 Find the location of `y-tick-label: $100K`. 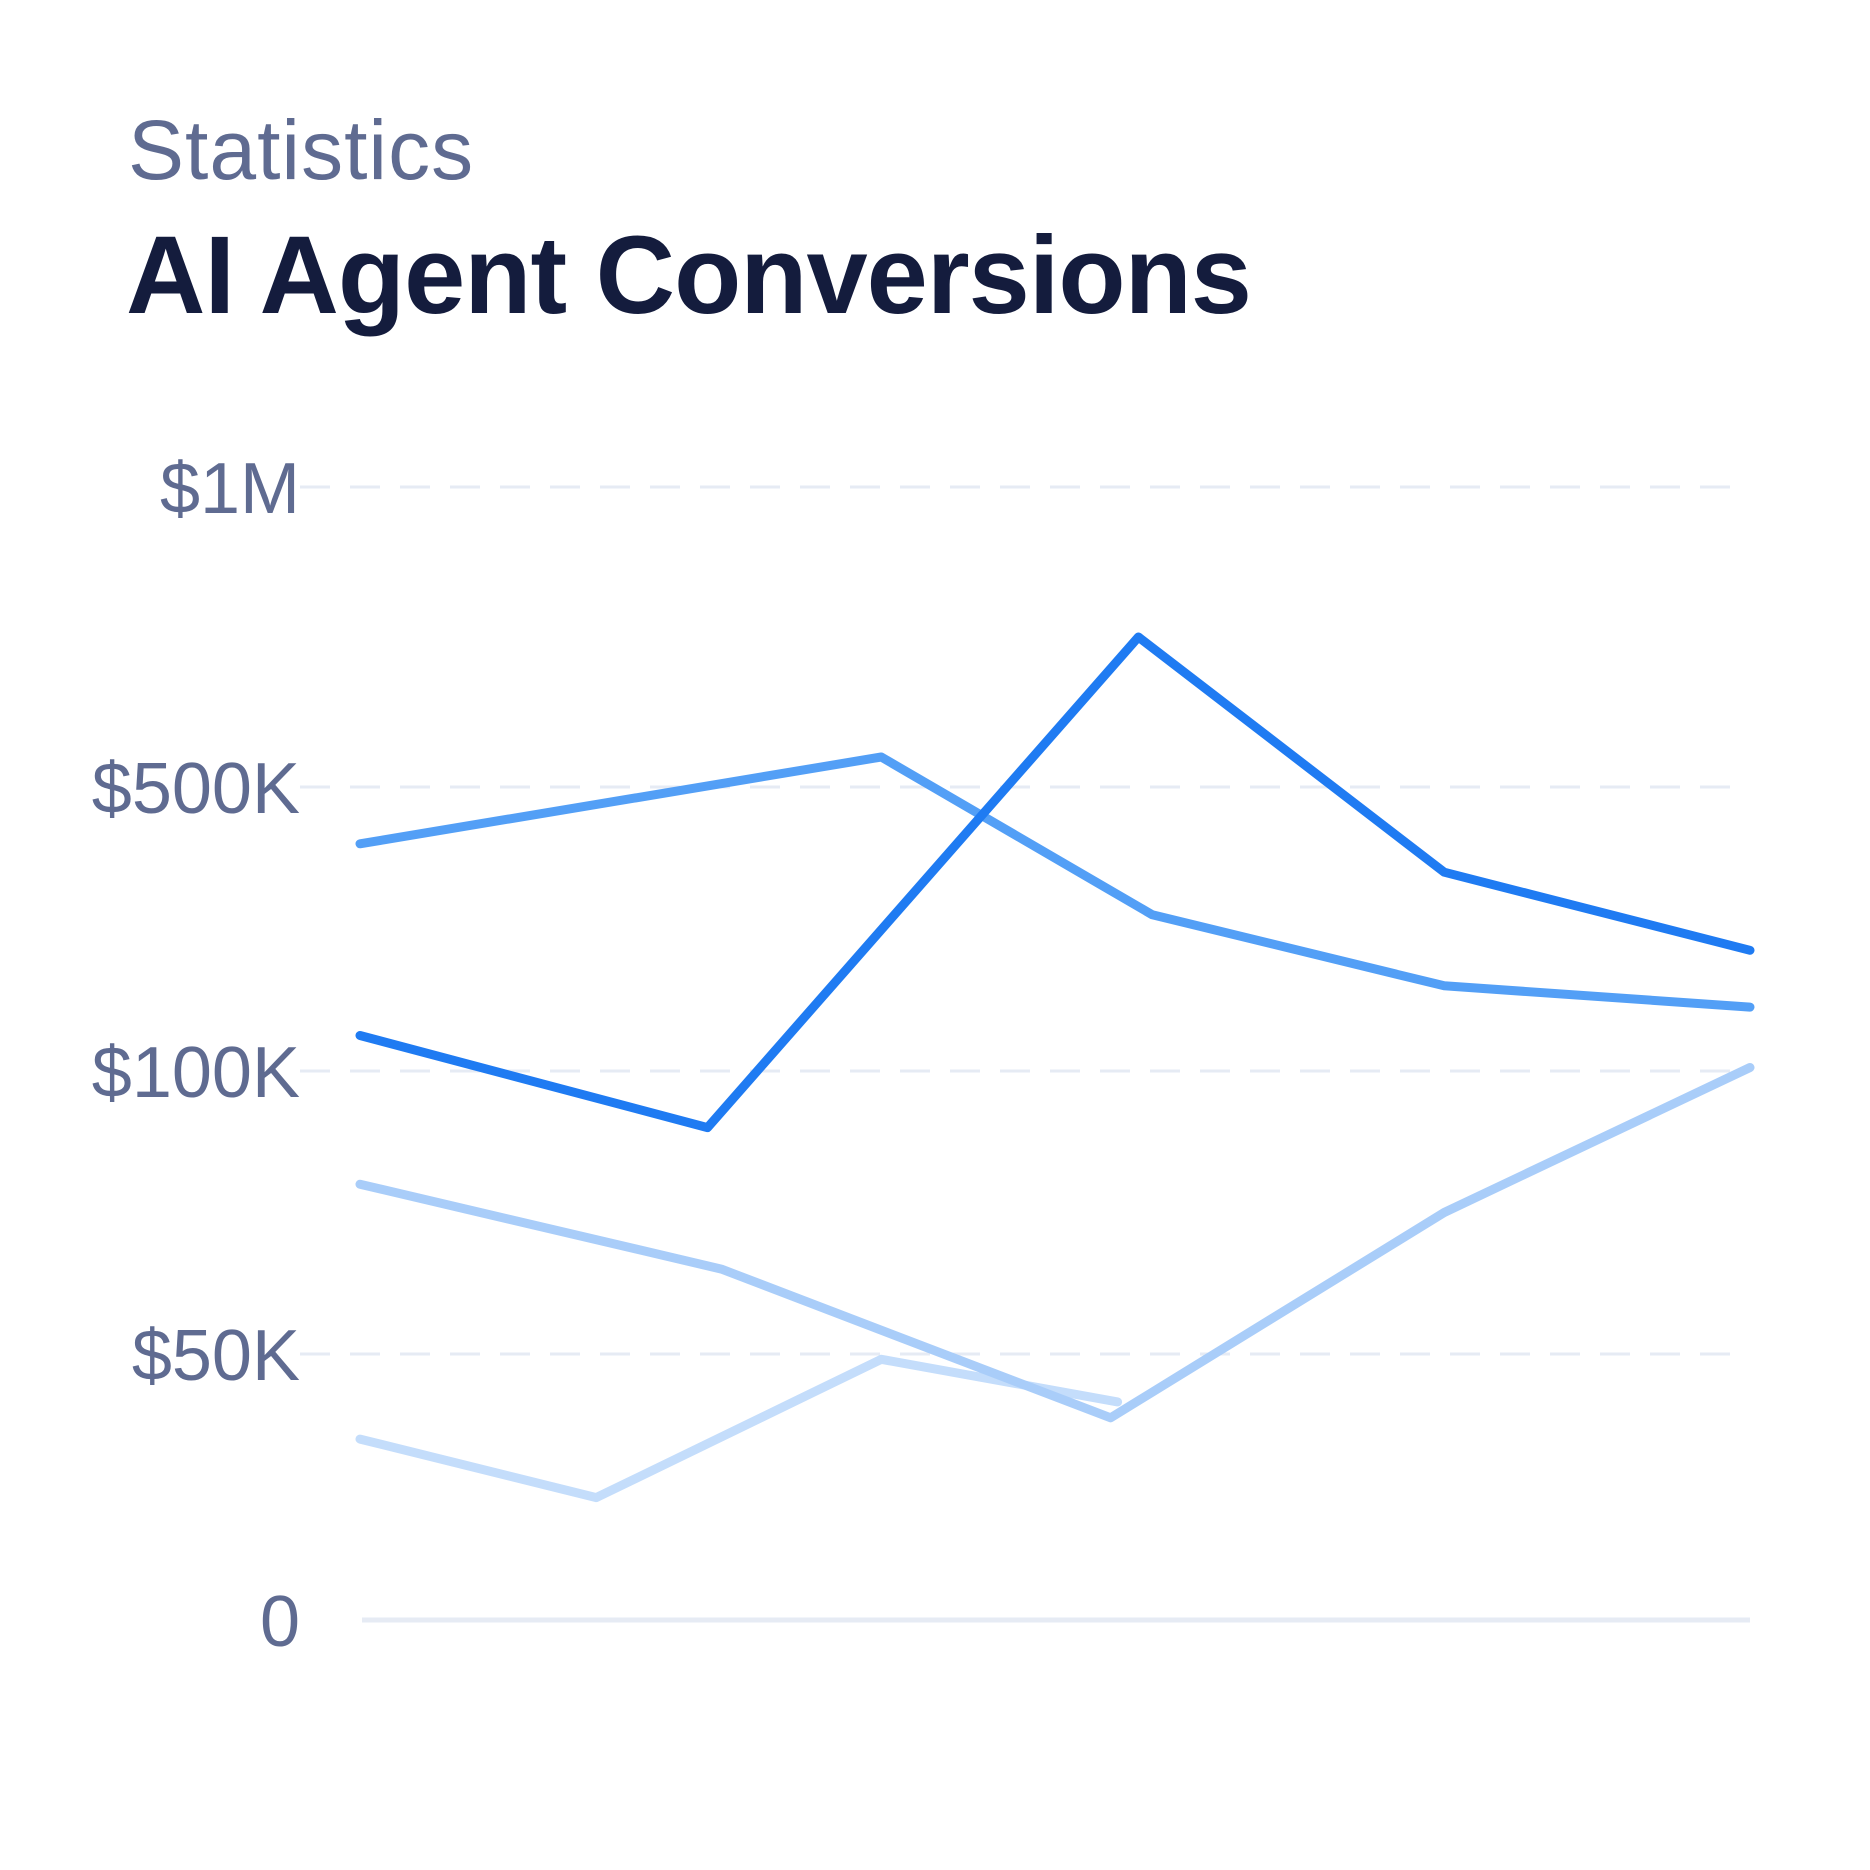

y-tick-label: $100K is located at coordinates (196, 1073).